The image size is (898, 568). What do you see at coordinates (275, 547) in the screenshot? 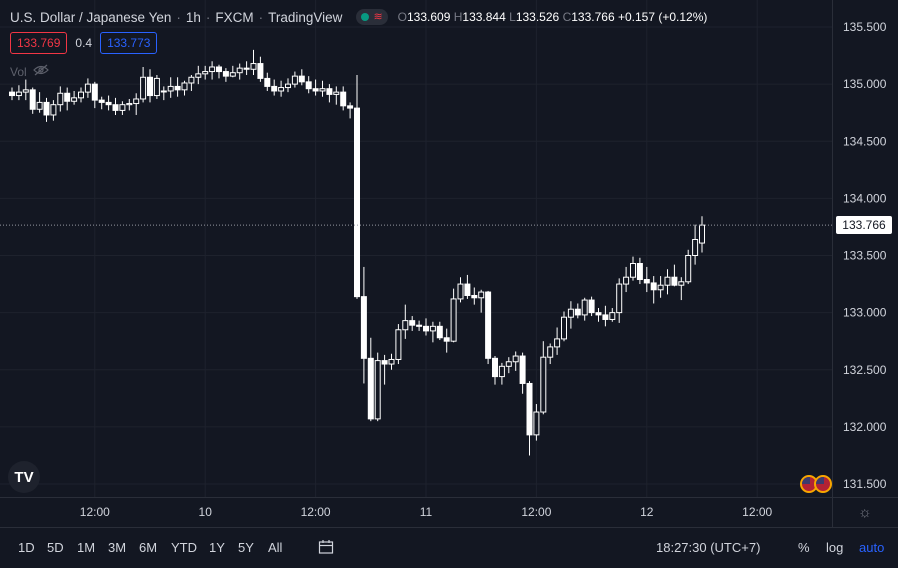
I see `timeframe-button-all: All` at bounding box center [275, 547].